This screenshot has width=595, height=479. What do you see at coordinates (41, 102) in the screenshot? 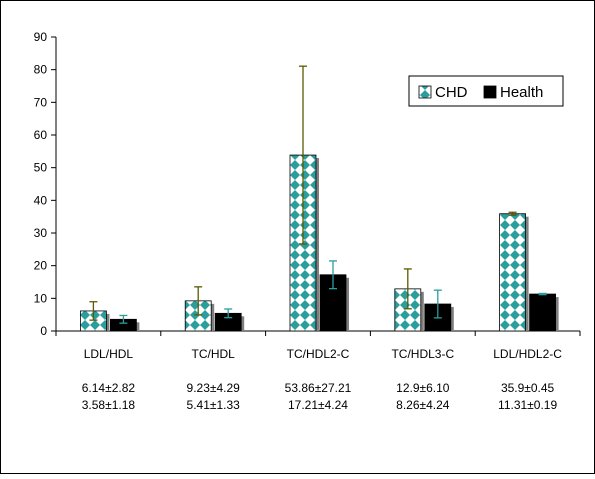
I see `y-tick-label: 70` at bounding box center [41, 102].